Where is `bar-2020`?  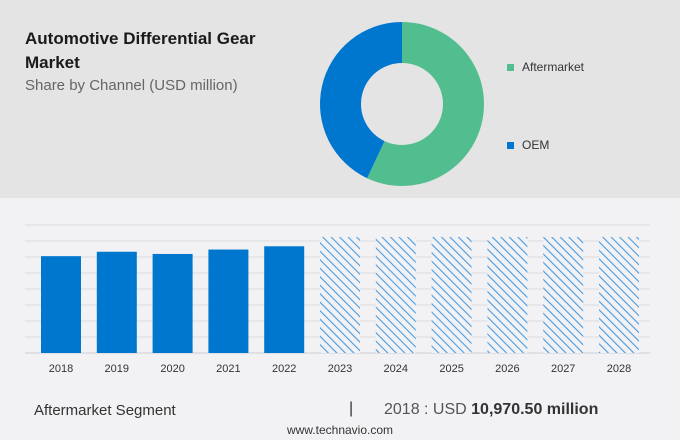
bar-2020 is located at coordinates (172, 303).